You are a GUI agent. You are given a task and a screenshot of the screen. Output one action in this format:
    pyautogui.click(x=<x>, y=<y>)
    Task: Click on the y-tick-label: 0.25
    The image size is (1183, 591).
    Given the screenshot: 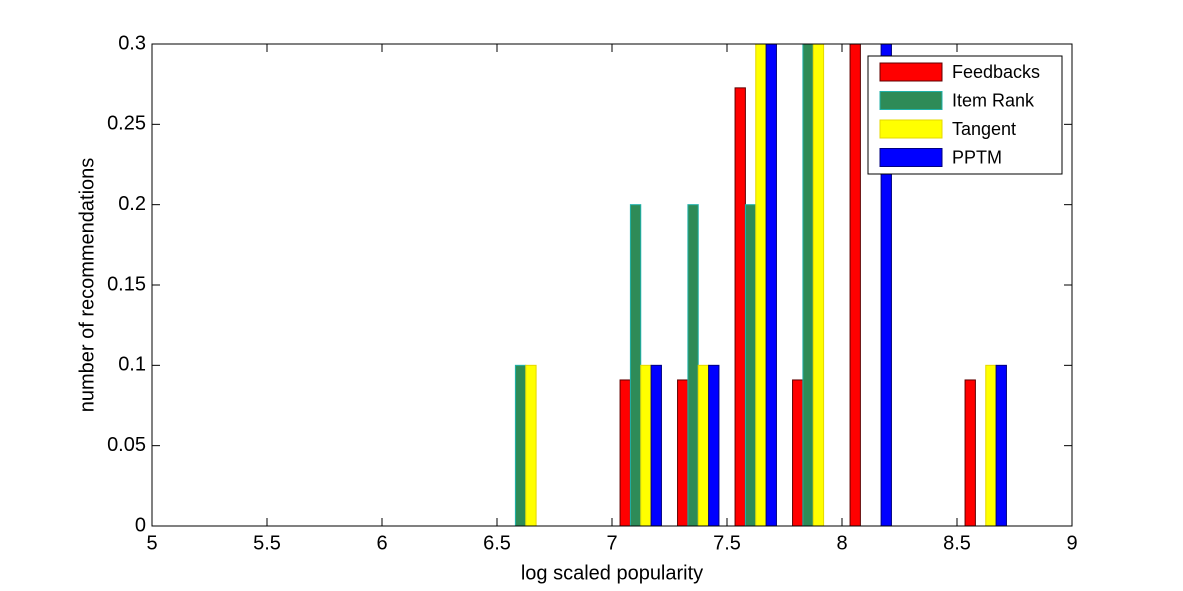 What is the action you would take?
    pyautogui.click(x=126, y=124)
    